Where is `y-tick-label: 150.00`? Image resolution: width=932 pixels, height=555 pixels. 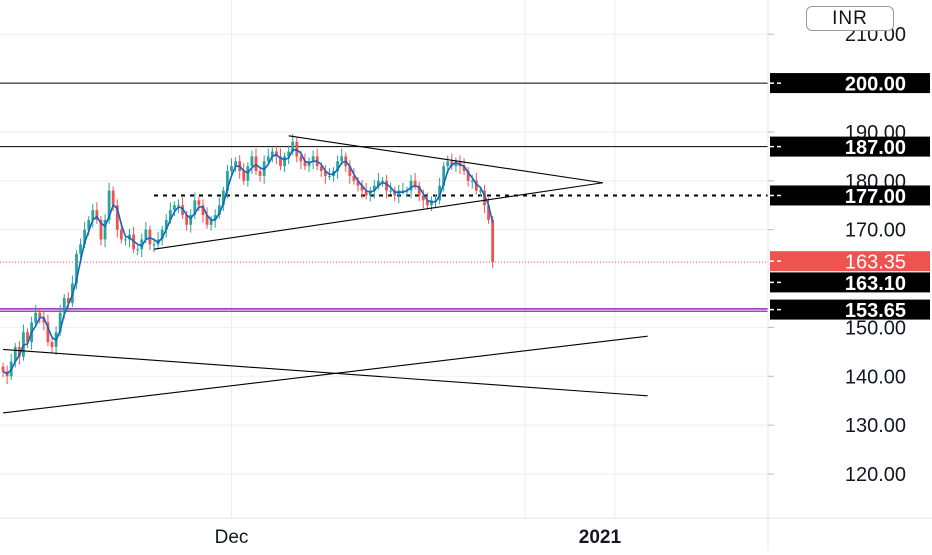 y-tick-label: 150.00 is located at coordinates (875, 328).